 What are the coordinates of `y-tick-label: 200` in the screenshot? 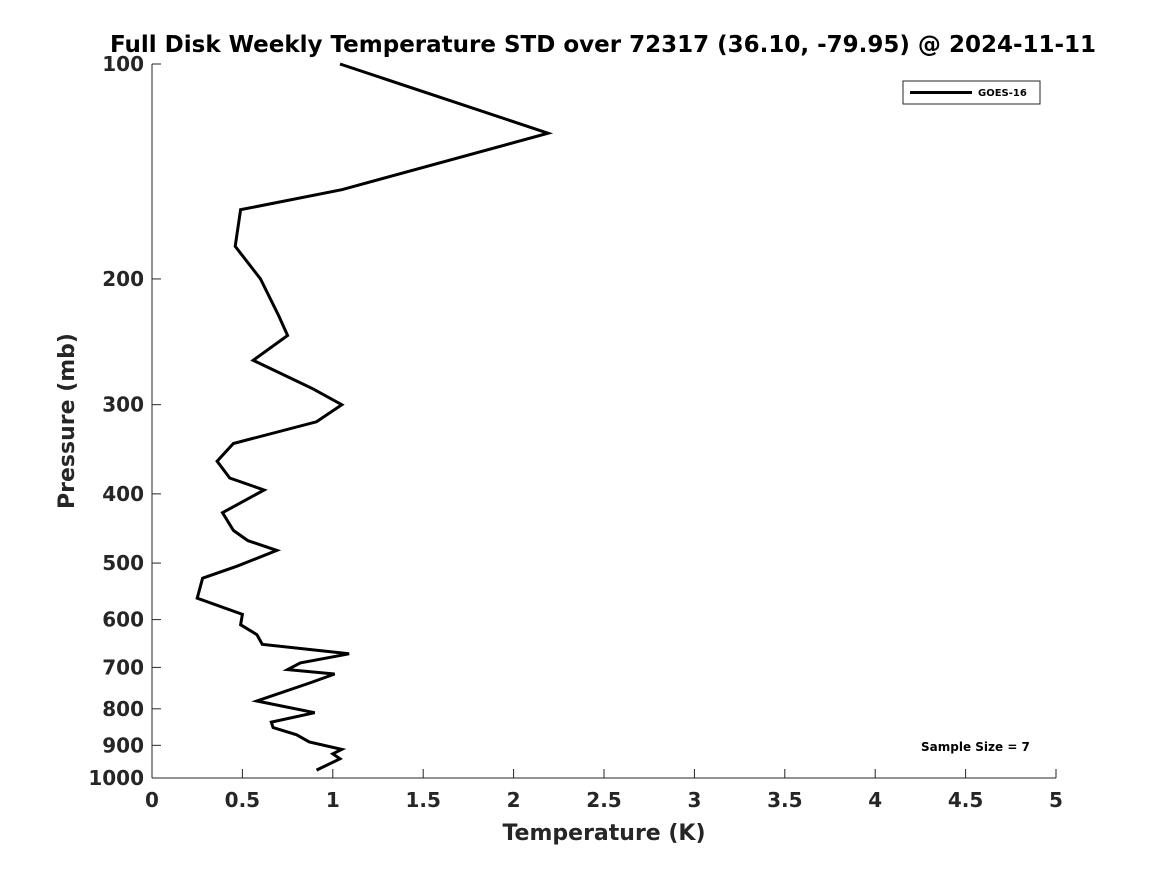 It's located at (123, 279).